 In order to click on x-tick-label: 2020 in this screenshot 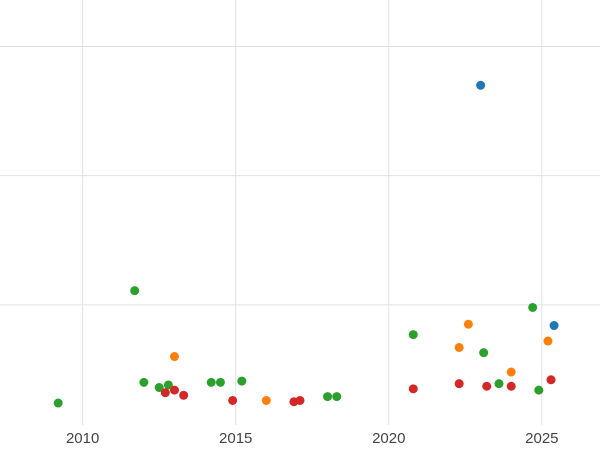, I will do `click(388, 438)`.